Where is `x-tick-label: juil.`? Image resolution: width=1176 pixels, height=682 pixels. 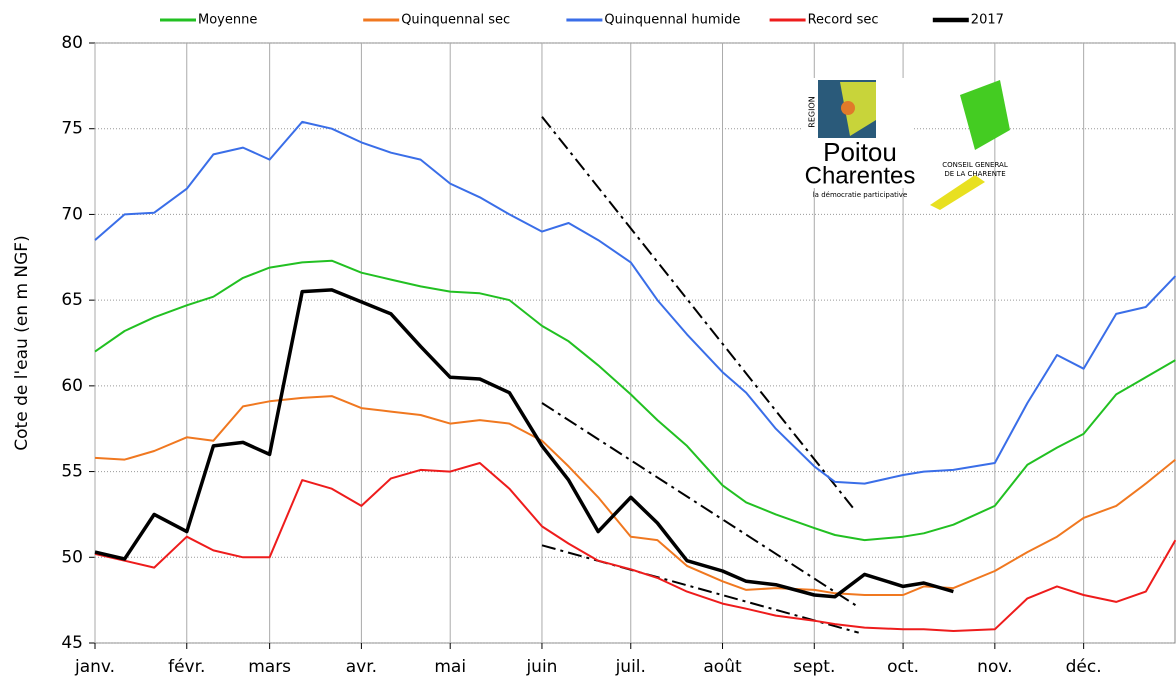
x-tick-label: juil. is located at coordinates (630, 667).